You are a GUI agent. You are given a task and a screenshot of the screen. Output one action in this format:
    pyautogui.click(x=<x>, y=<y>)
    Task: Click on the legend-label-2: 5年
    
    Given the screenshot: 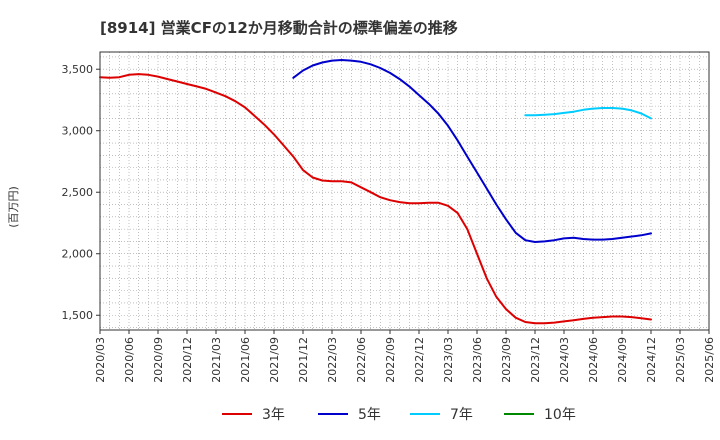 What is the action you would take?
    pyautogui.click(x=369, y=415)
    